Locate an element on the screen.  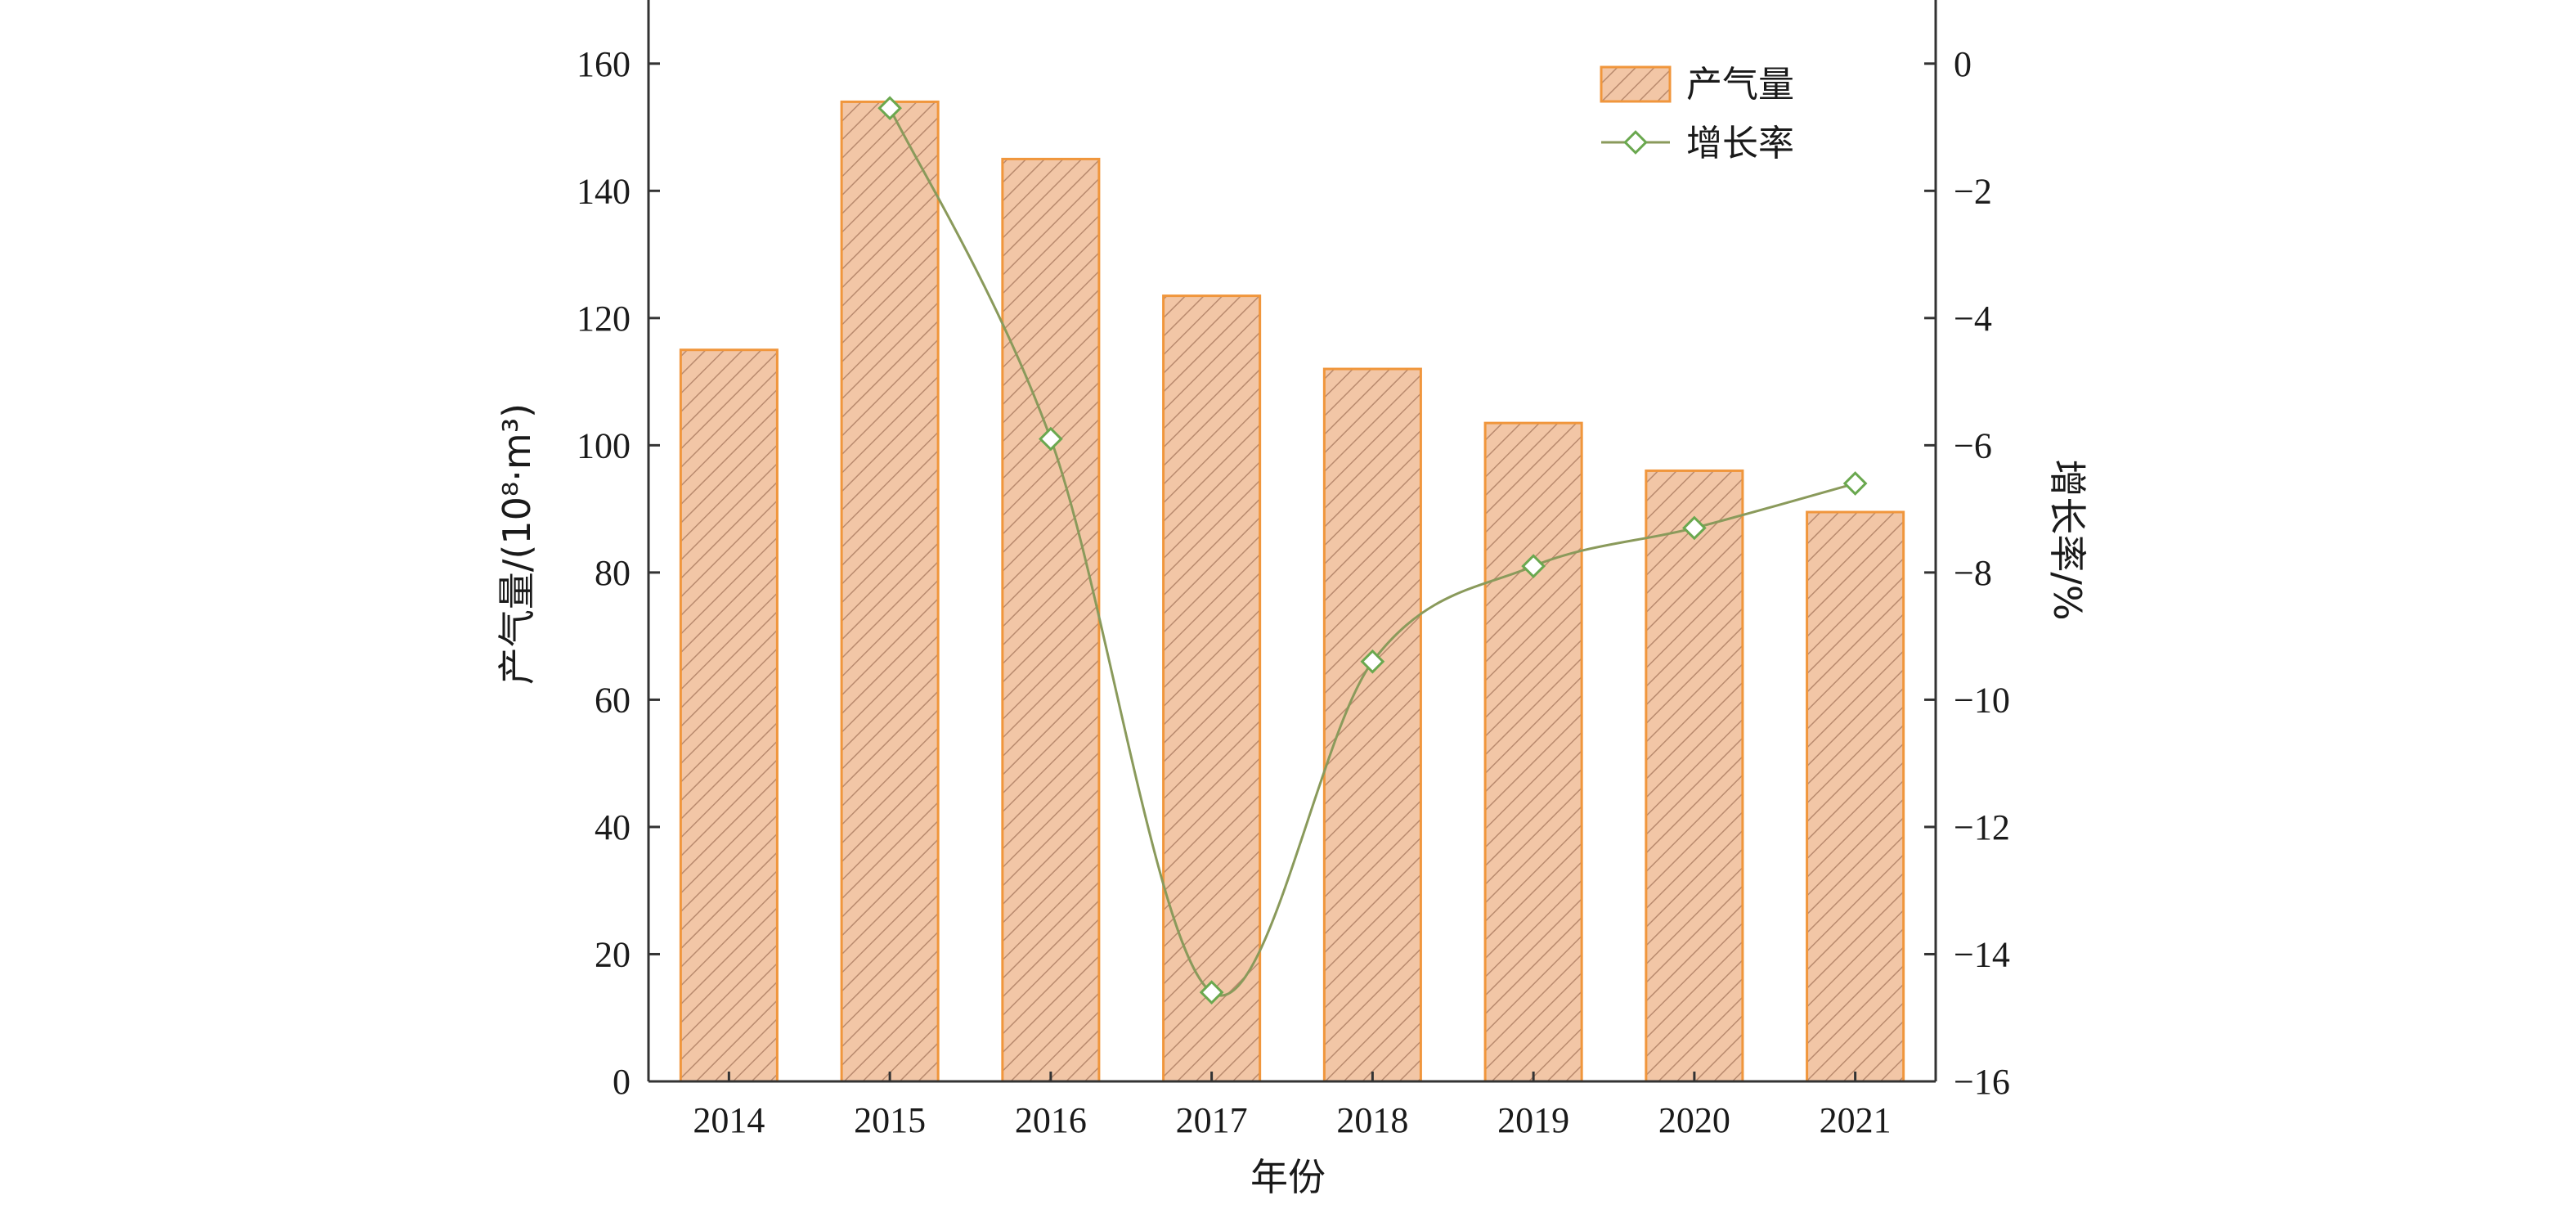
y-tick-label-left: 160 is located at coordinates (604, 64).